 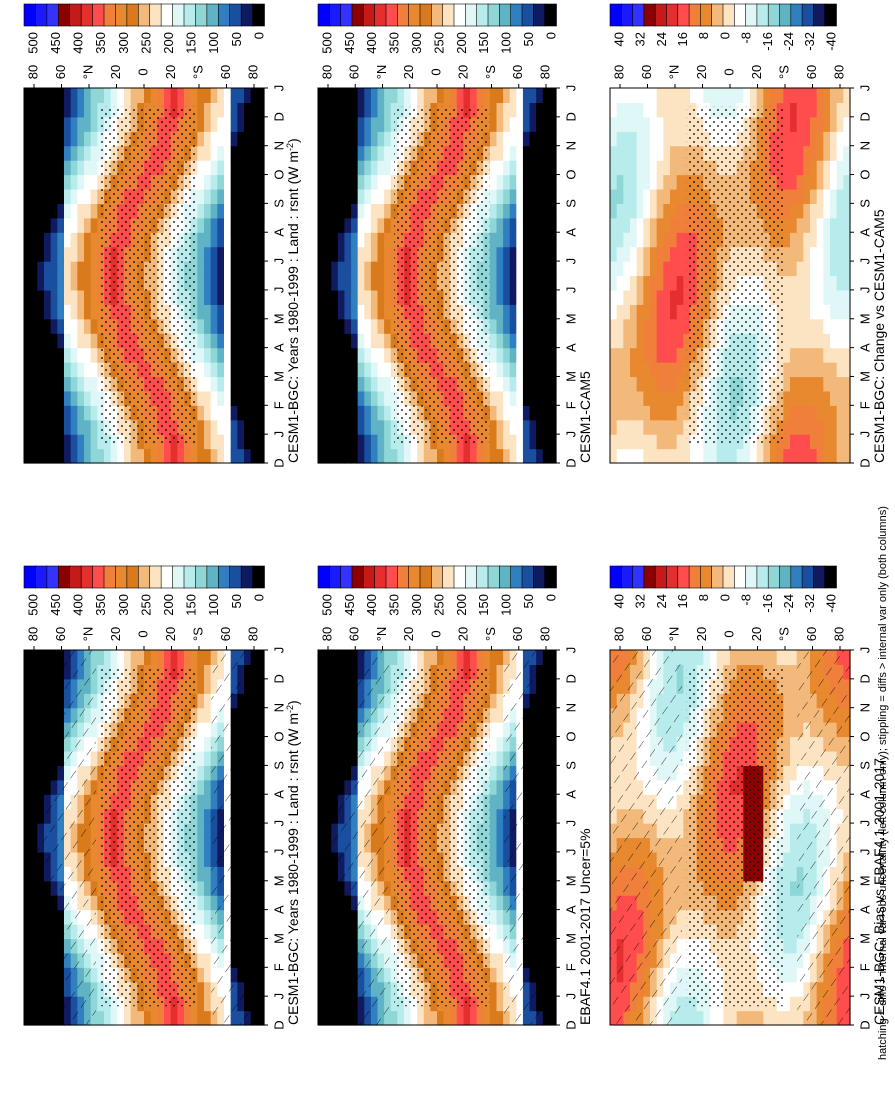 I want to click on month-tick-label: F, so click(x=278, y=967).